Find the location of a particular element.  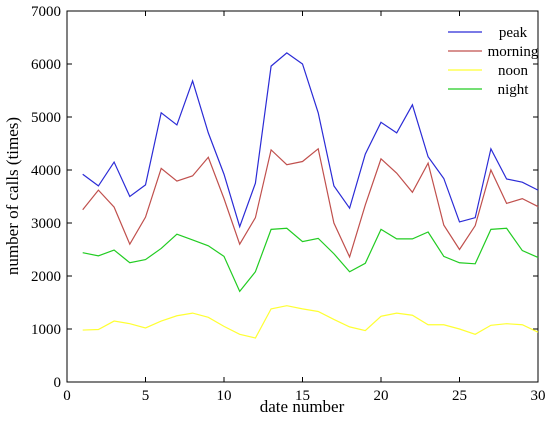

legend-label-peak: peak is located at coordinates (513, 33).